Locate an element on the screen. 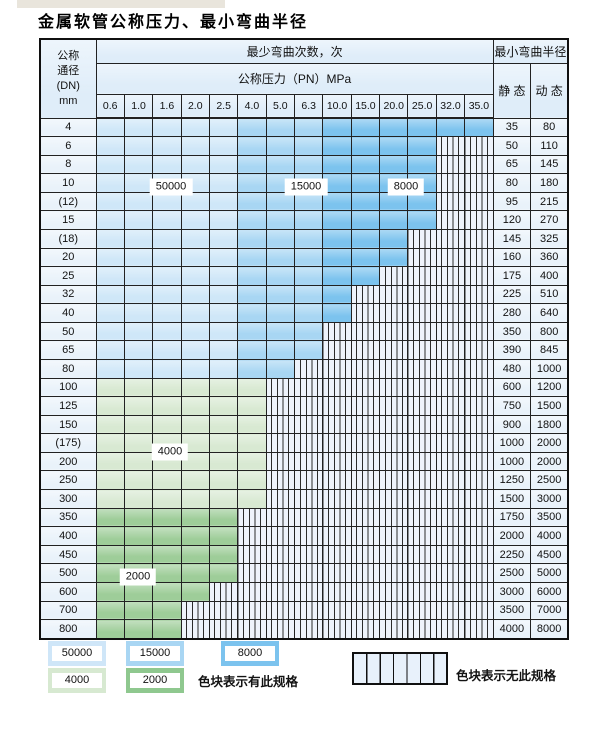  radius-header-cell: 最小弯曲半径 is located at coordinates (530, 51).